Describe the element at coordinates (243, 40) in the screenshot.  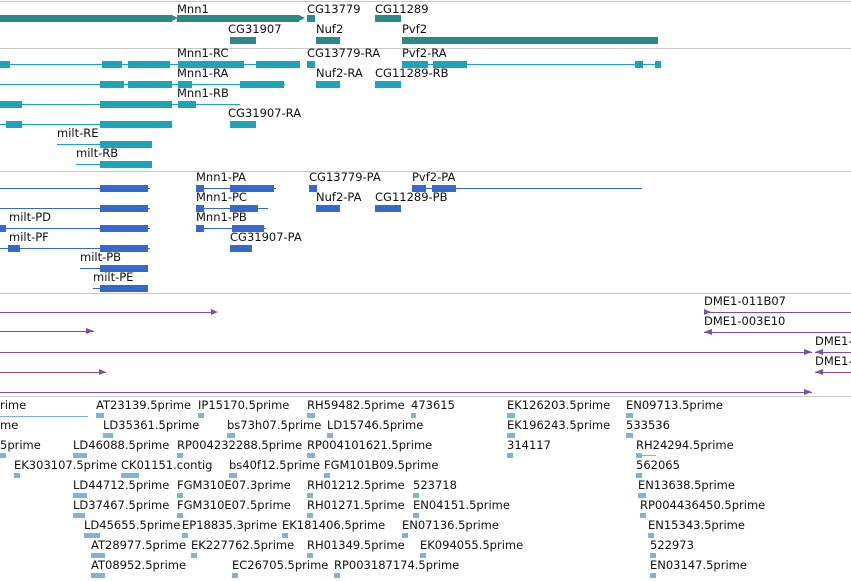
I see `gene-bar-cg31907` at that location.